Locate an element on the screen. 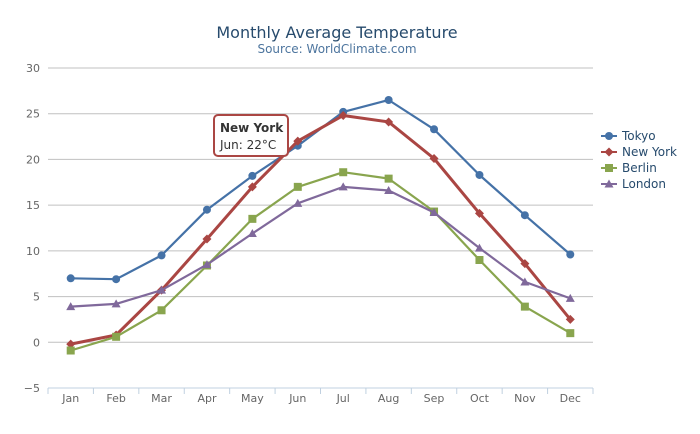 The width and height of the screenshot is (700, 434). x-tick-label: Jul is located at coordinates (343, 398).